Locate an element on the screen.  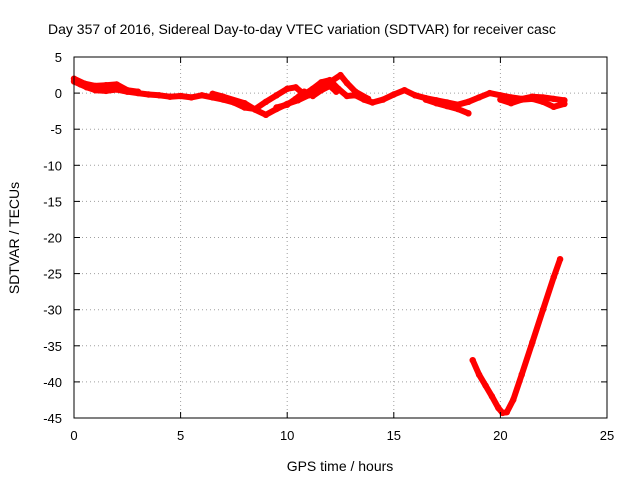
x-tick-label: 15 is located at coordinates (394, 435).